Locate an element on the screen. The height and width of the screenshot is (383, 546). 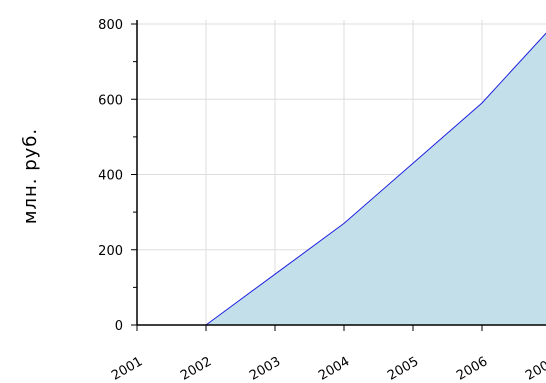
y-tick-label: 400 is located at coordinates (110, 176).